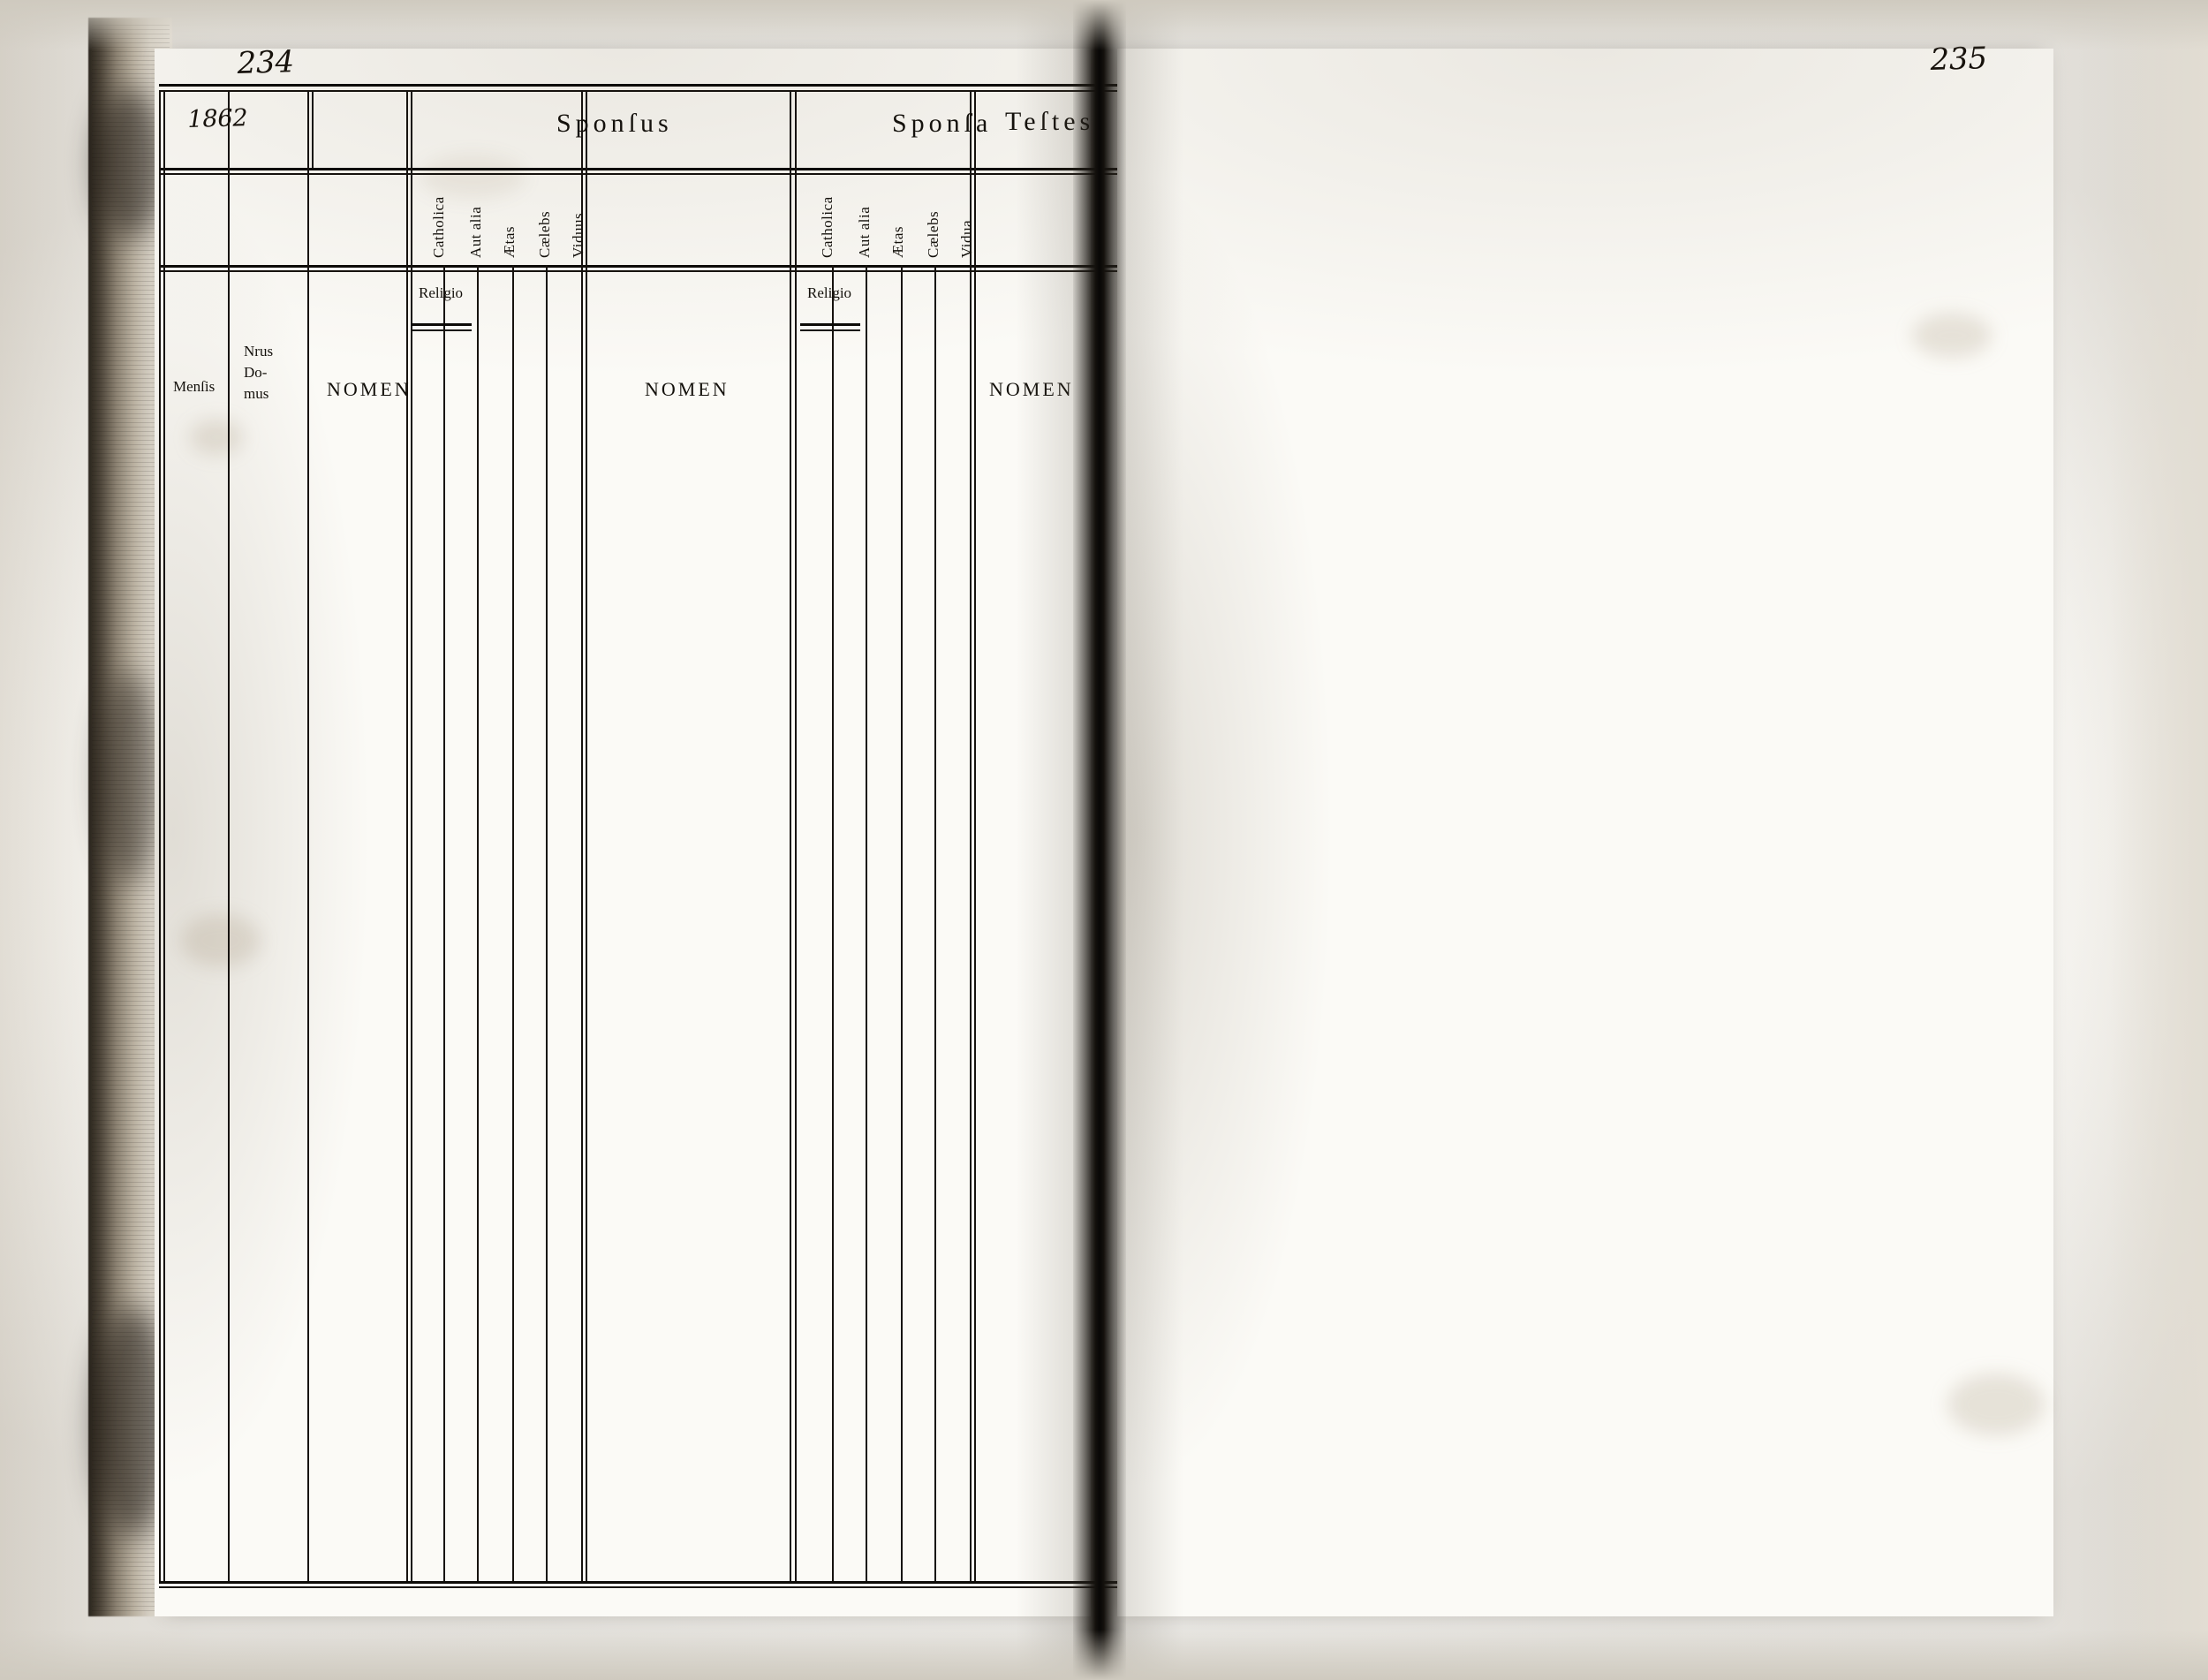 The image size is (2208, 1680). What do you see at coordinates (441, 292) in the screenshot?
I see `column-header-religio-sponsus: Religio` at bounding box center [441, 292].